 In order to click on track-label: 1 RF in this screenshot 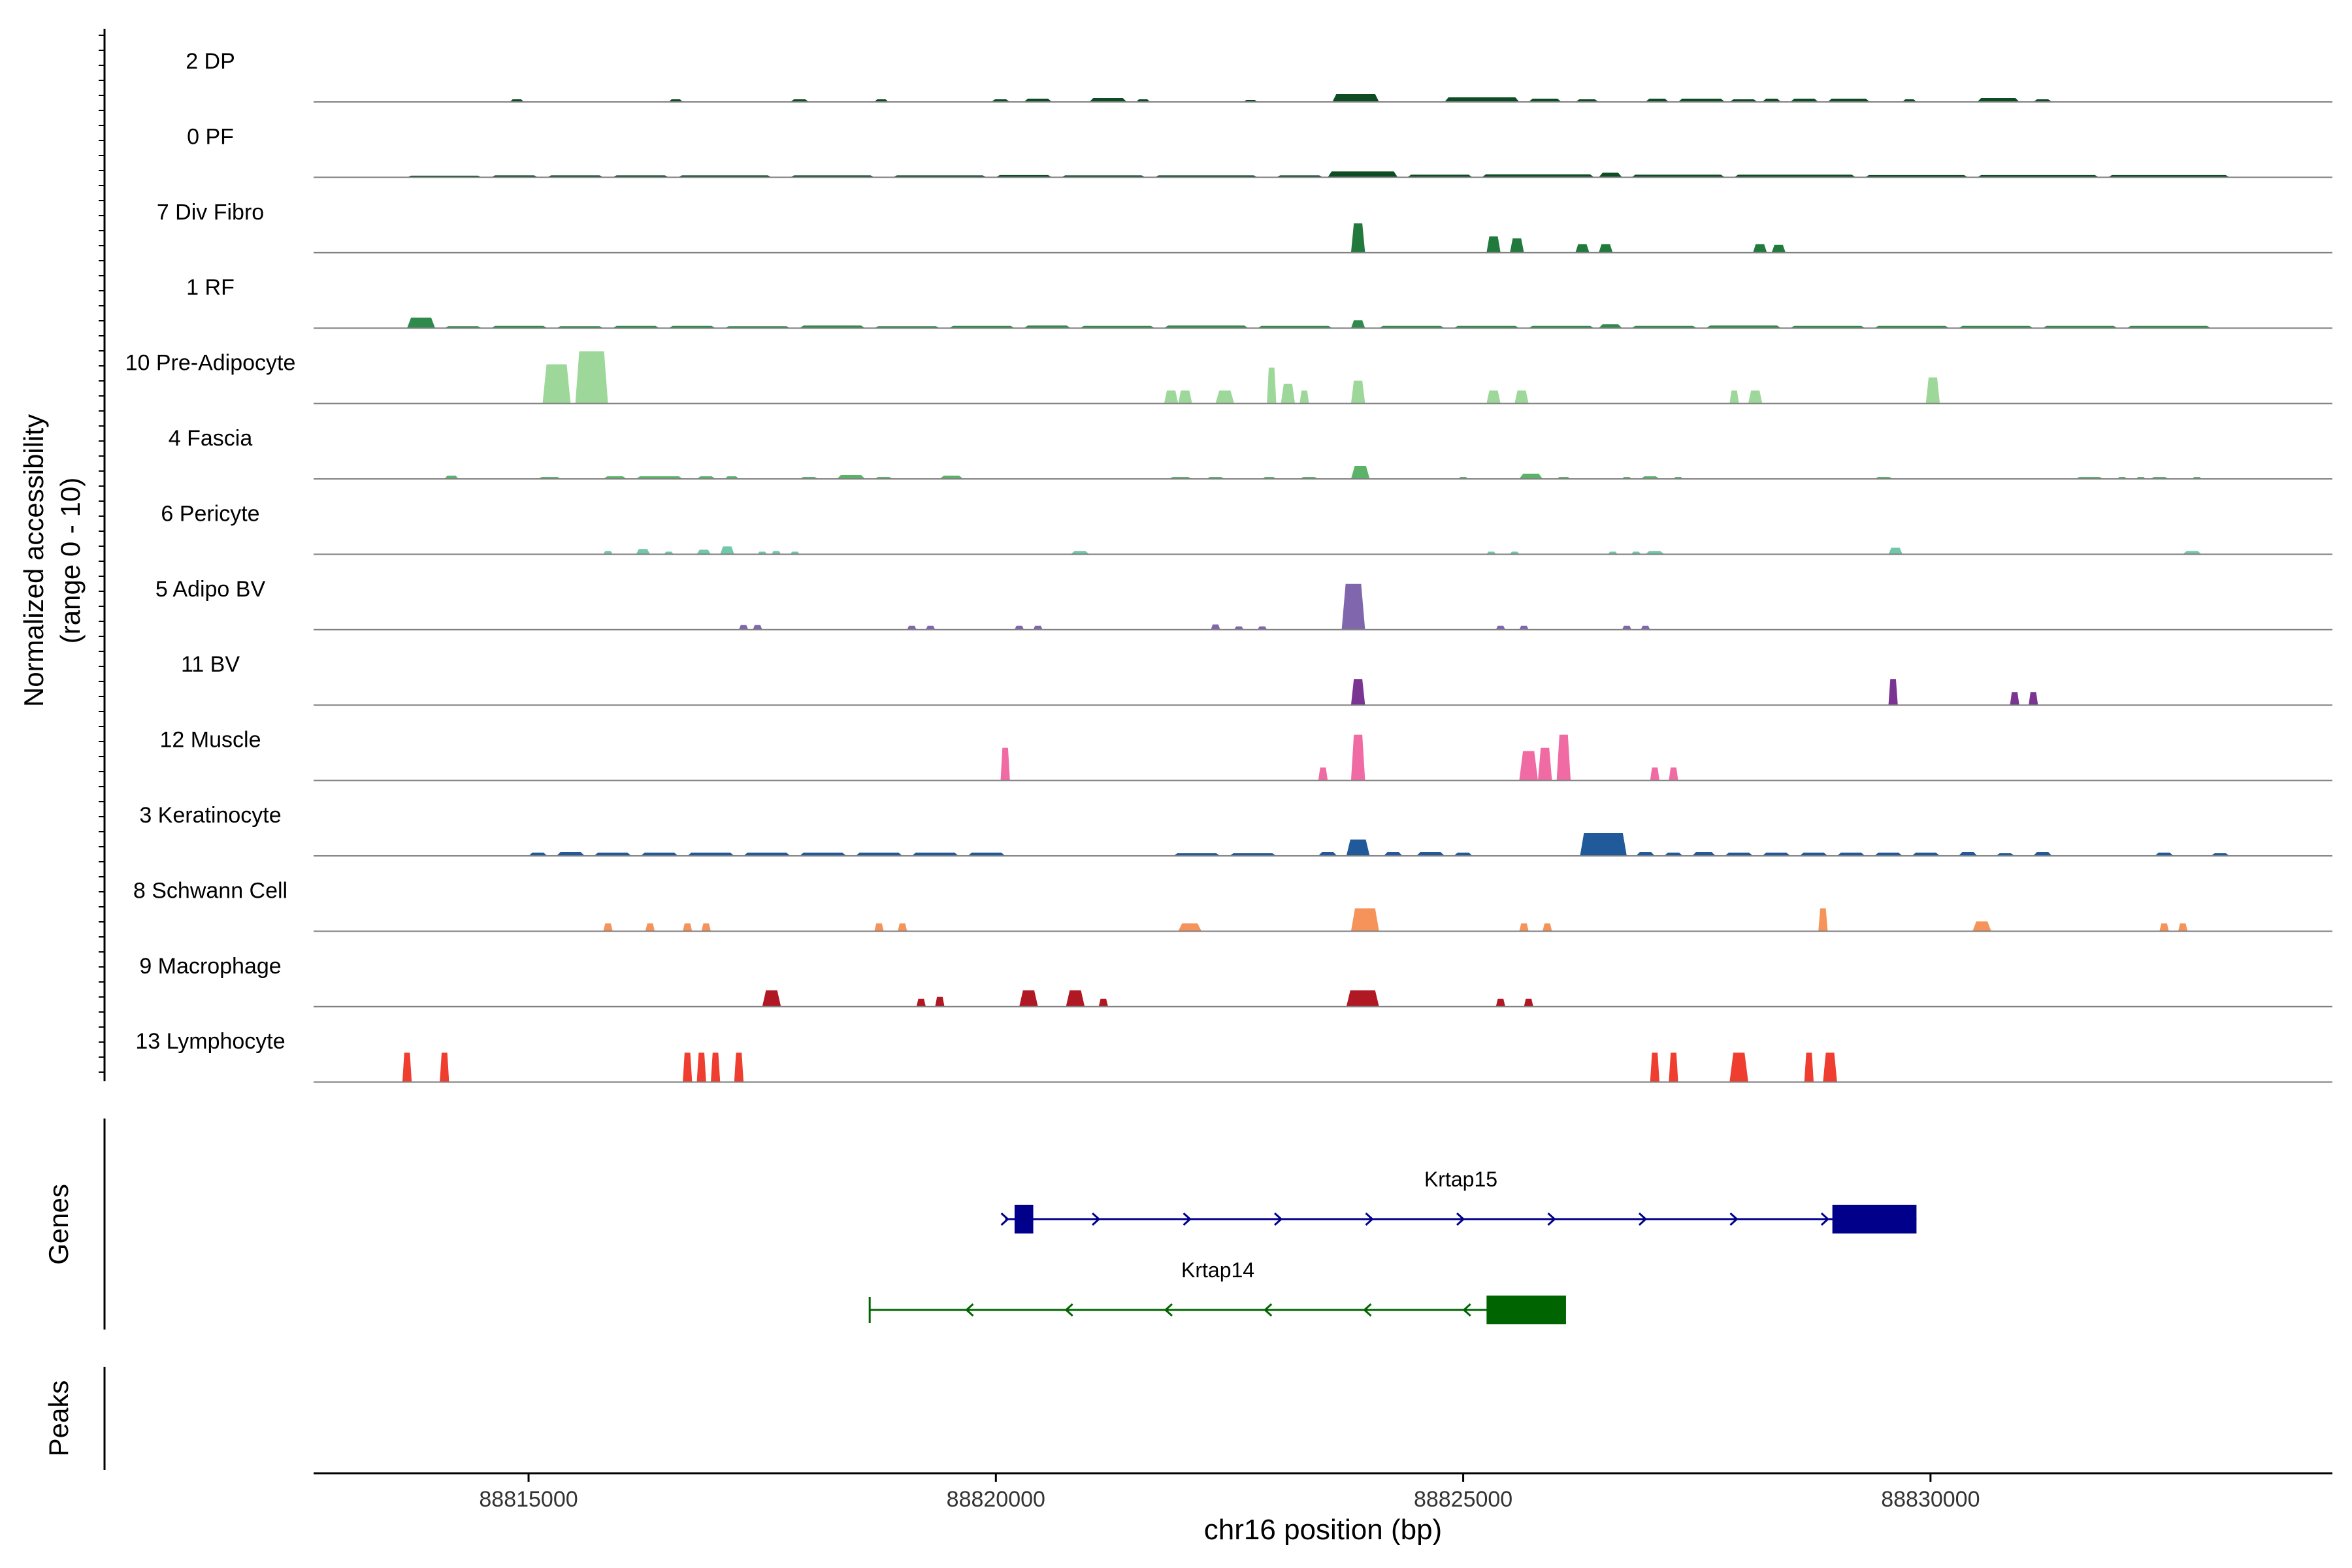, I will do `click(210, 287)`.